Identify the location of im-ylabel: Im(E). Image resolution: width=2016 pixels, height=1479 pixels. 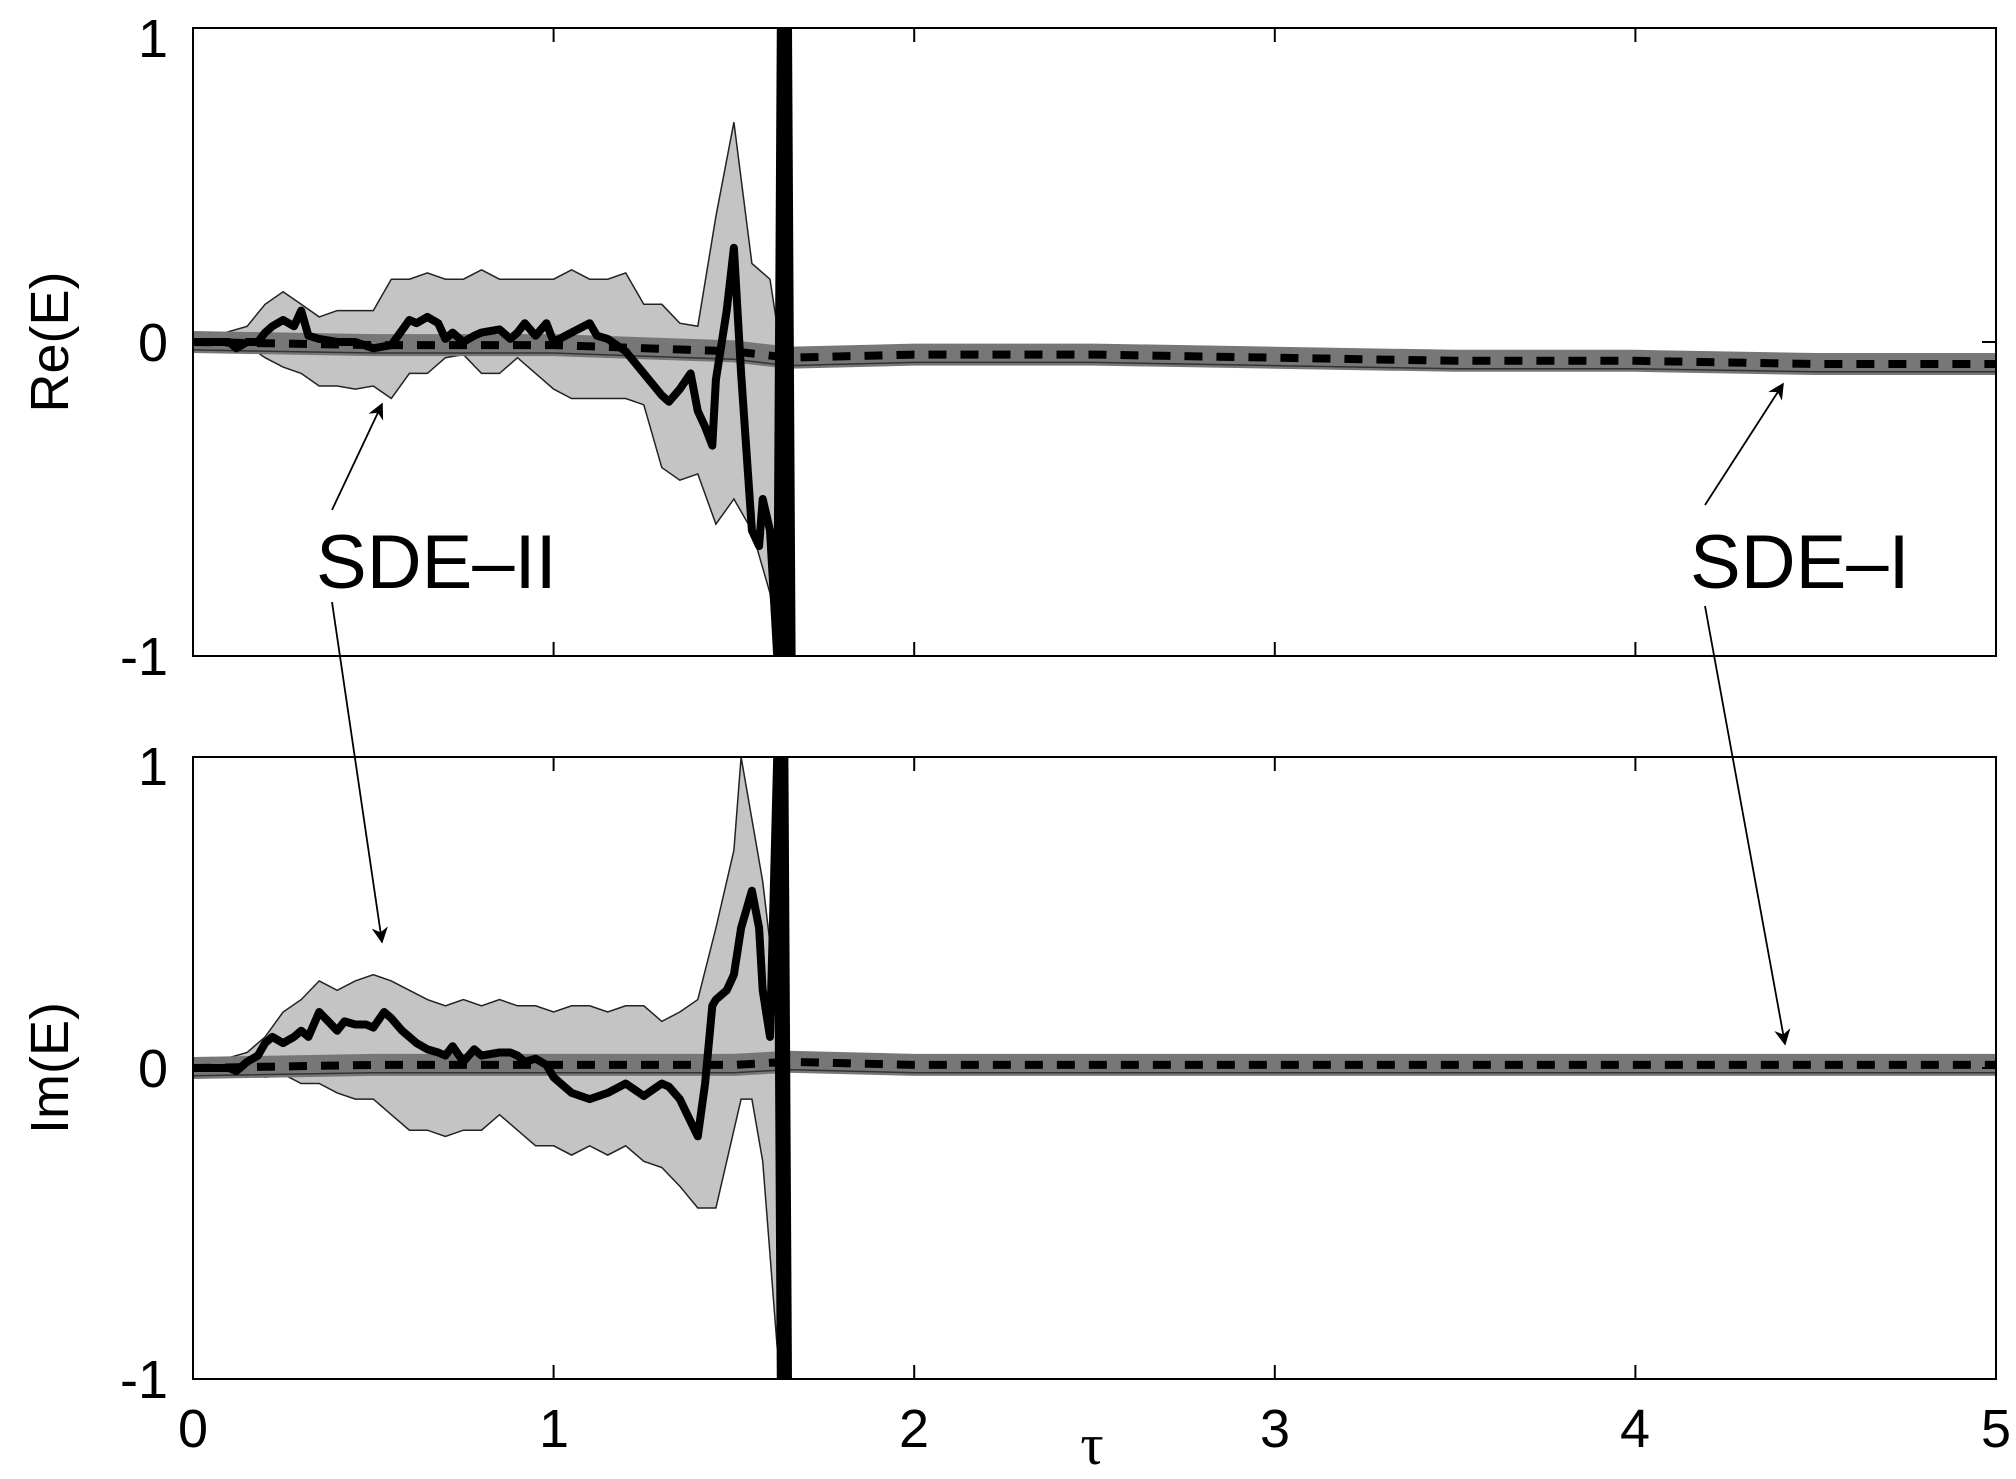
(50, 1068).